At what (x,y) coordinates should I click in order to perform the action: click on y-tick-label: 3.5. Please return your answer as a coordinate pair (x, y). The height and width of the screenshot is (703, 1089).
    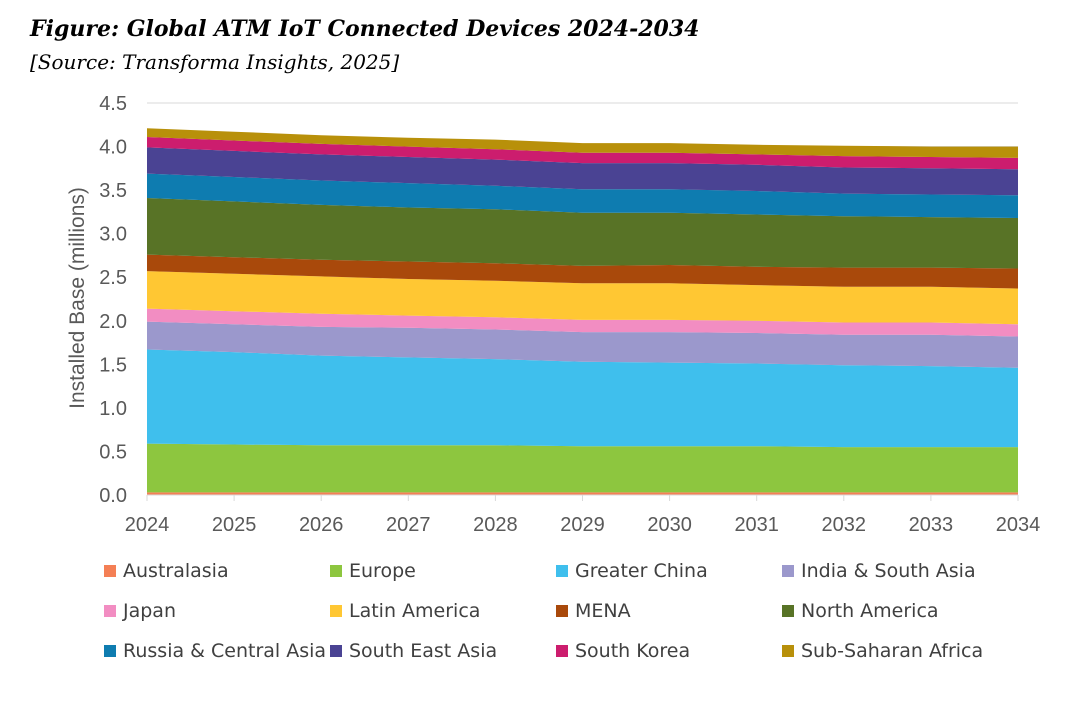
    Looking at the image, I should click on (113, 191).